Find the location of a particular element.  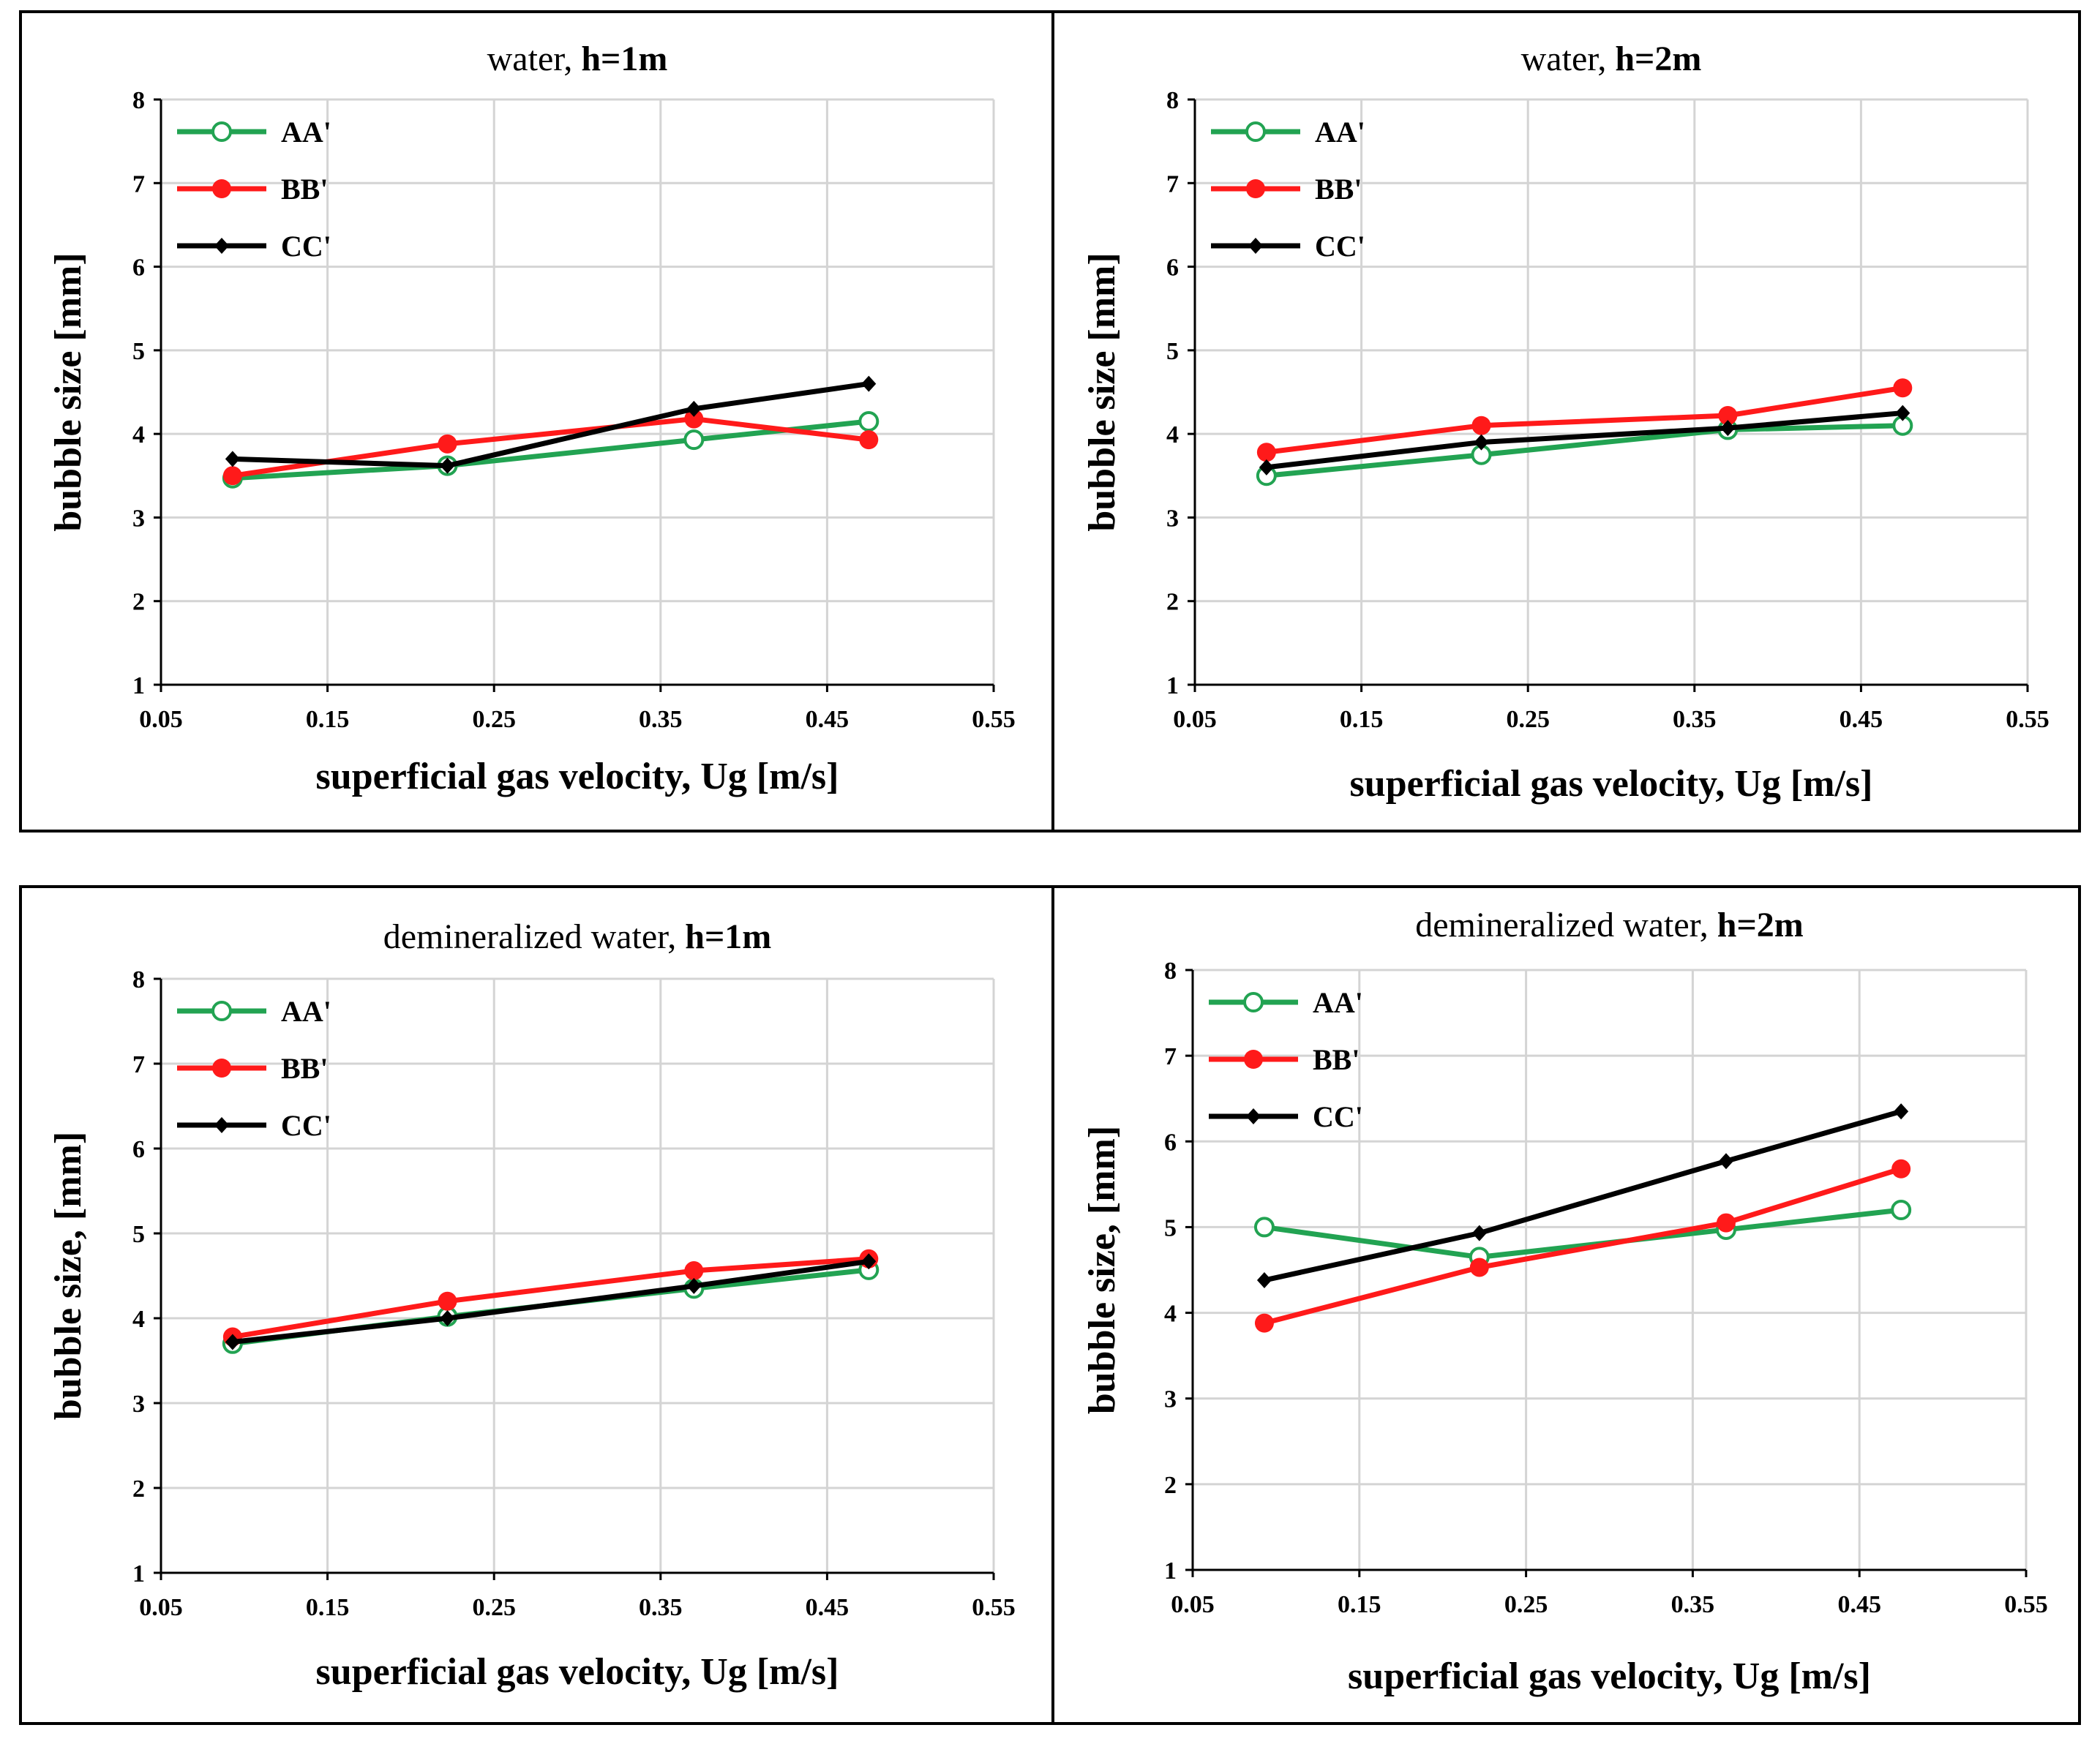

chart-title-plain: demineralized water, is located at coordinates (534, 937).